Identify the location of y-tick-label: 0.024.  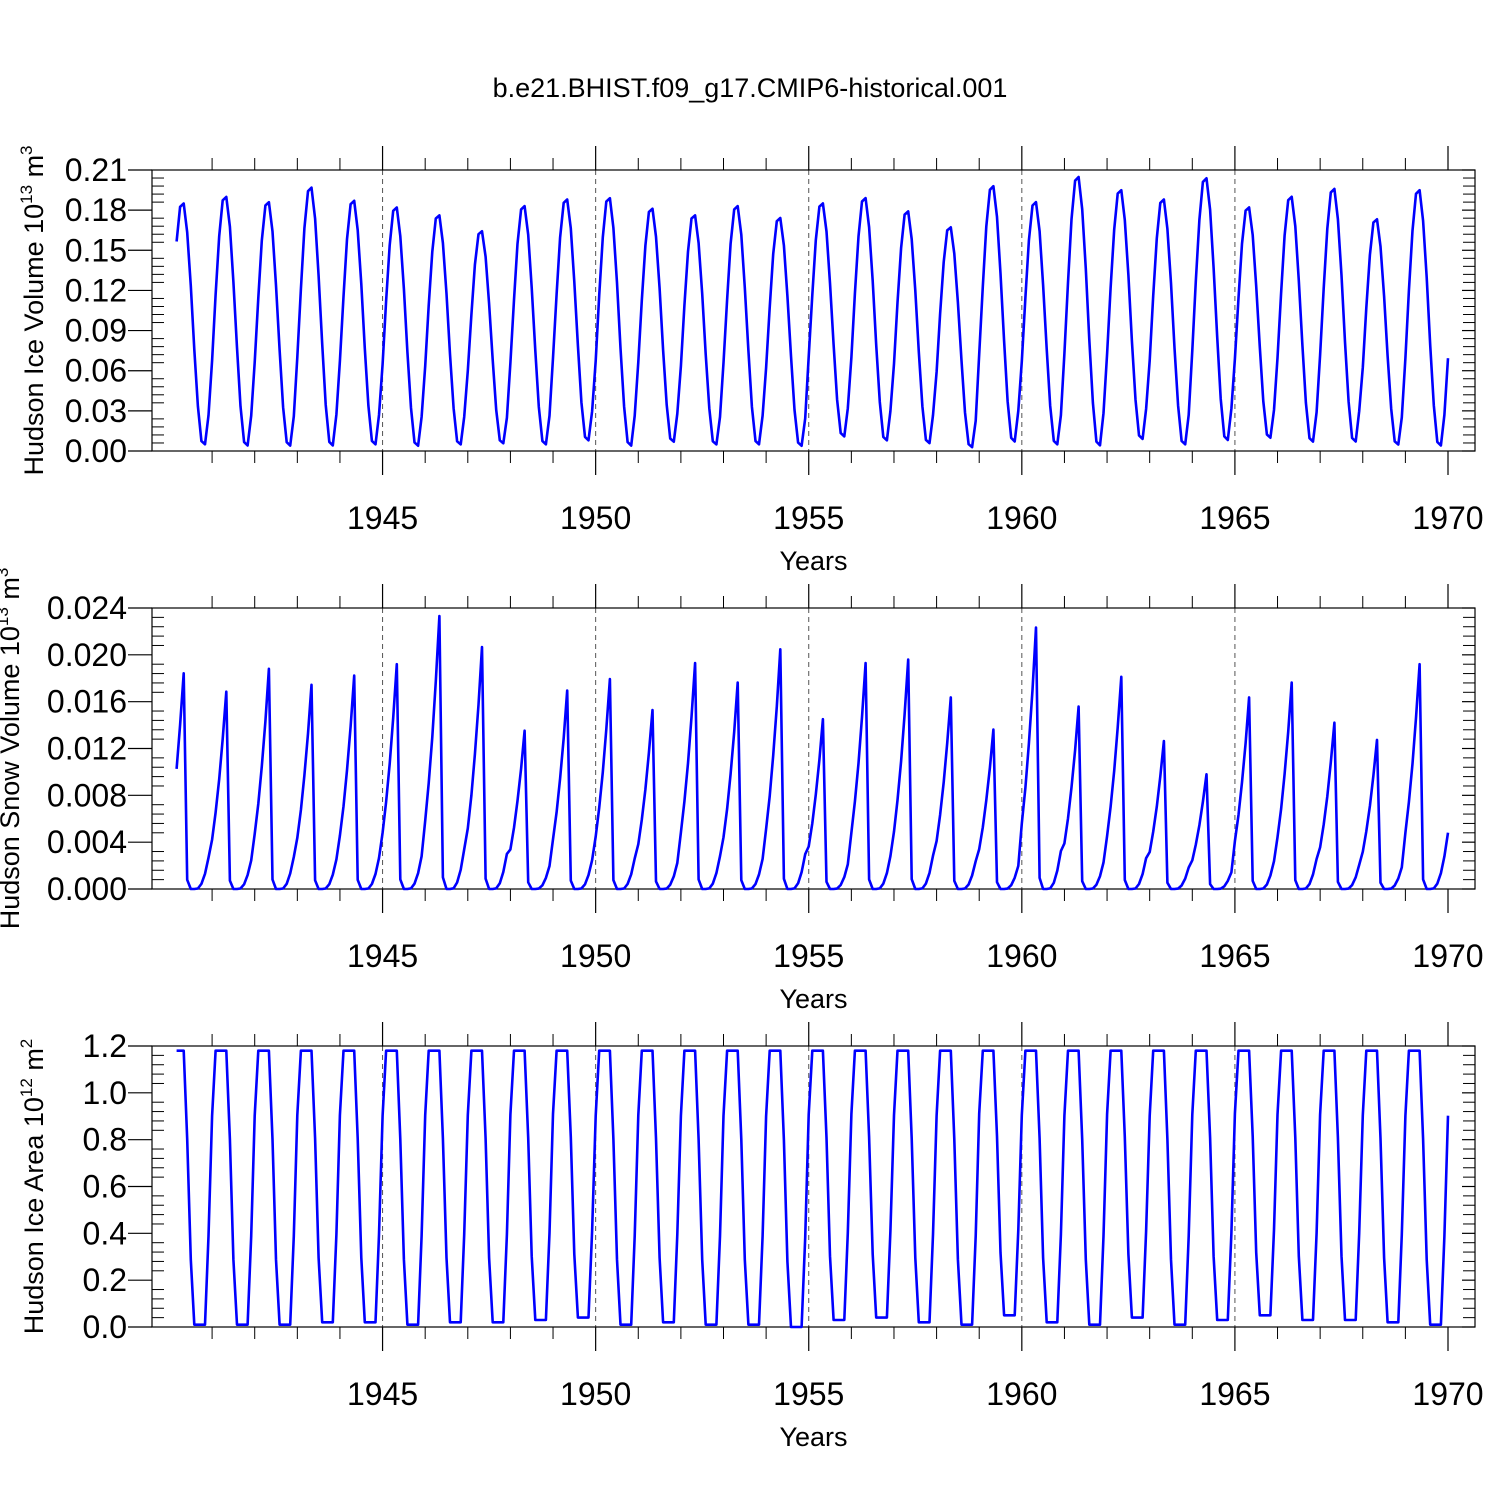
(87, 608).